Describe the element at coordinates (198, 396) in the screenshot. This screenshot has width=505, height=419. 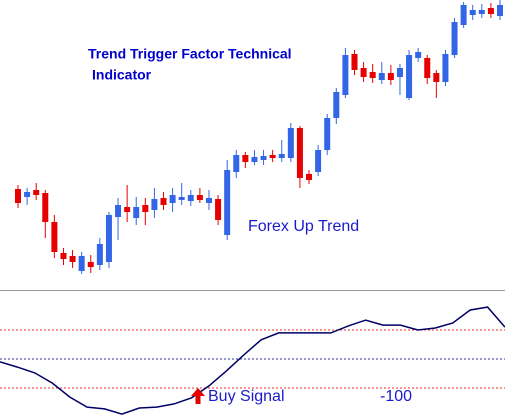
I see `buy-arrow` at that location.